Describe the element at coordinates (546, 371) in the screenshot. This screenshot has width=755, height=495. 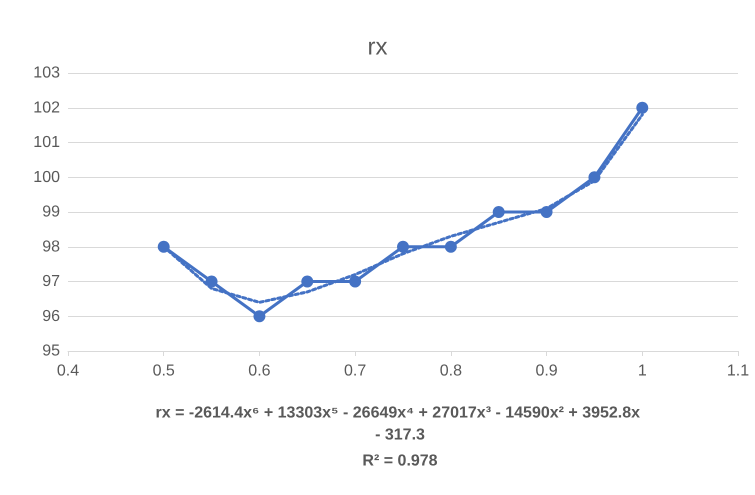
I see `x-tick-label: 0.9` at that location.